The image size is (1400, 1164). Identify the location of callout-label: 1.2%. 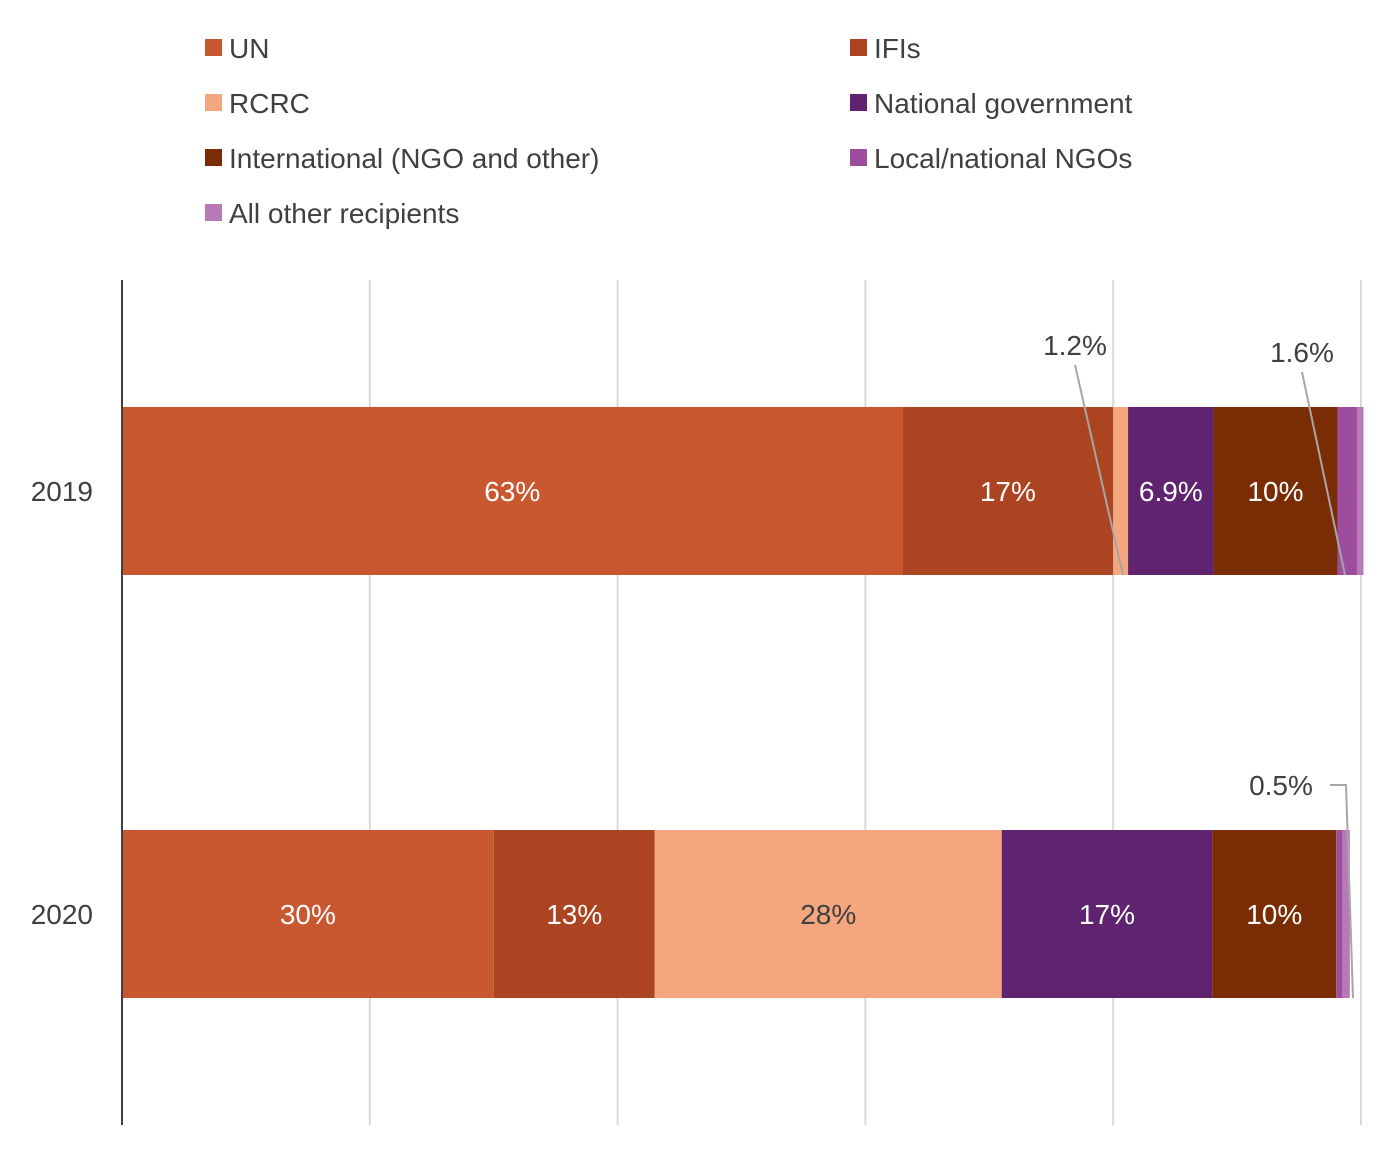
(1075, 345).